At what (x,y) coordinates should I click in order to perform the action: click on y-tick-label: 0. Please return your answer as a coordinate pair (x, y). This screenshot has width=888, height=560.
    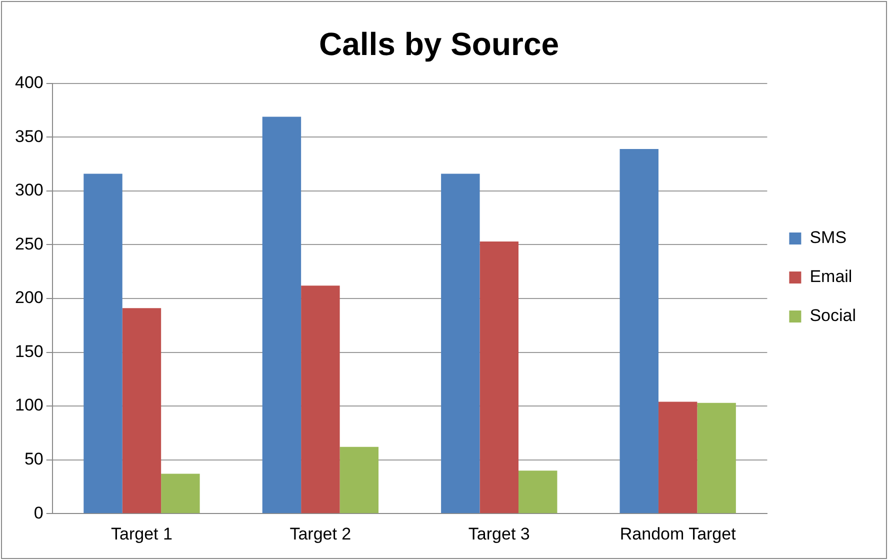
    Looking at the image, I should click on (39, 512).